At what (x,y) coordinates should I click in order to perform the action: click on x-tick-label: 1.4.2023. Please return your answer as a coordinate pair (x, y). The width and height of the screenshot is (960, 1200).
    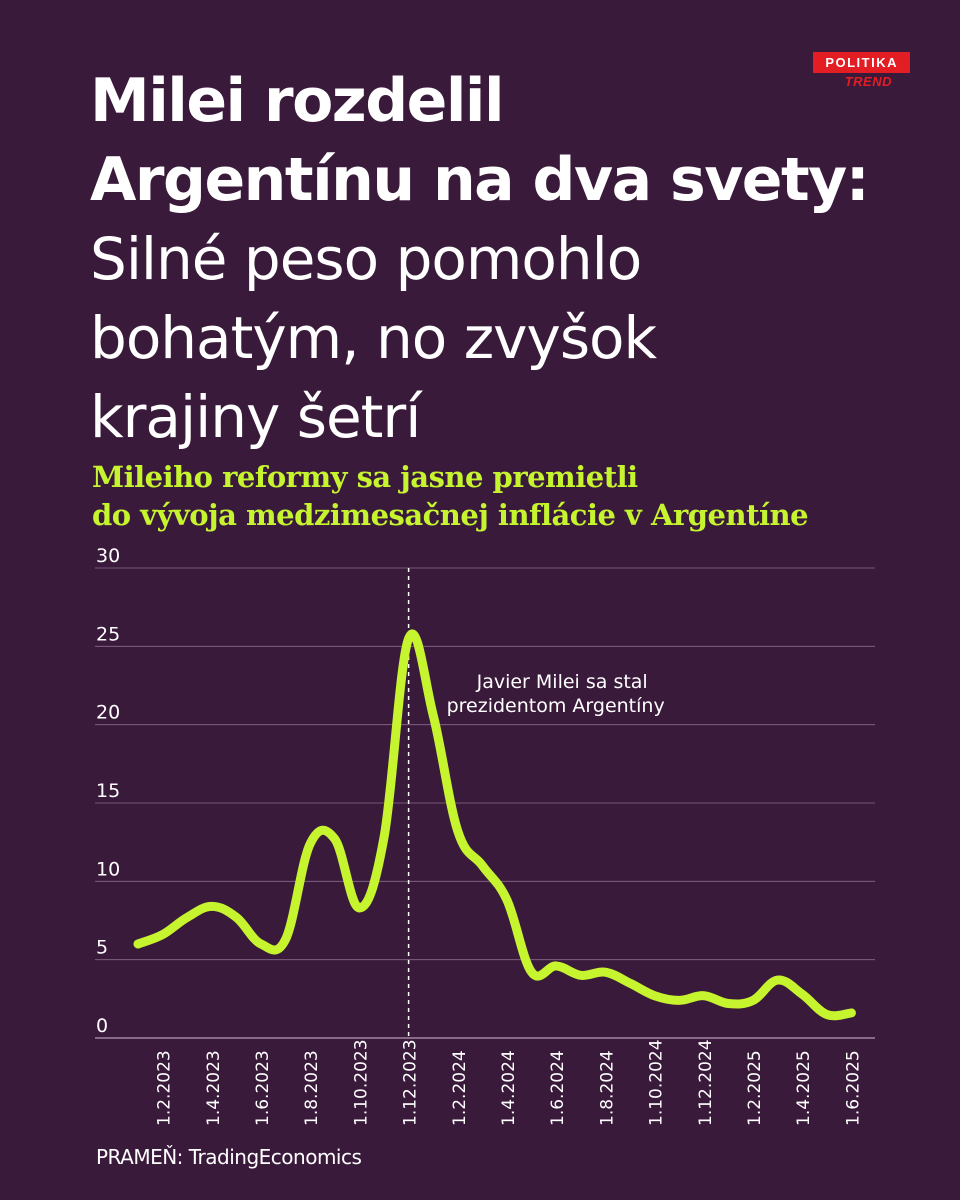
    Looking at the image, I should click on (214, 1088).